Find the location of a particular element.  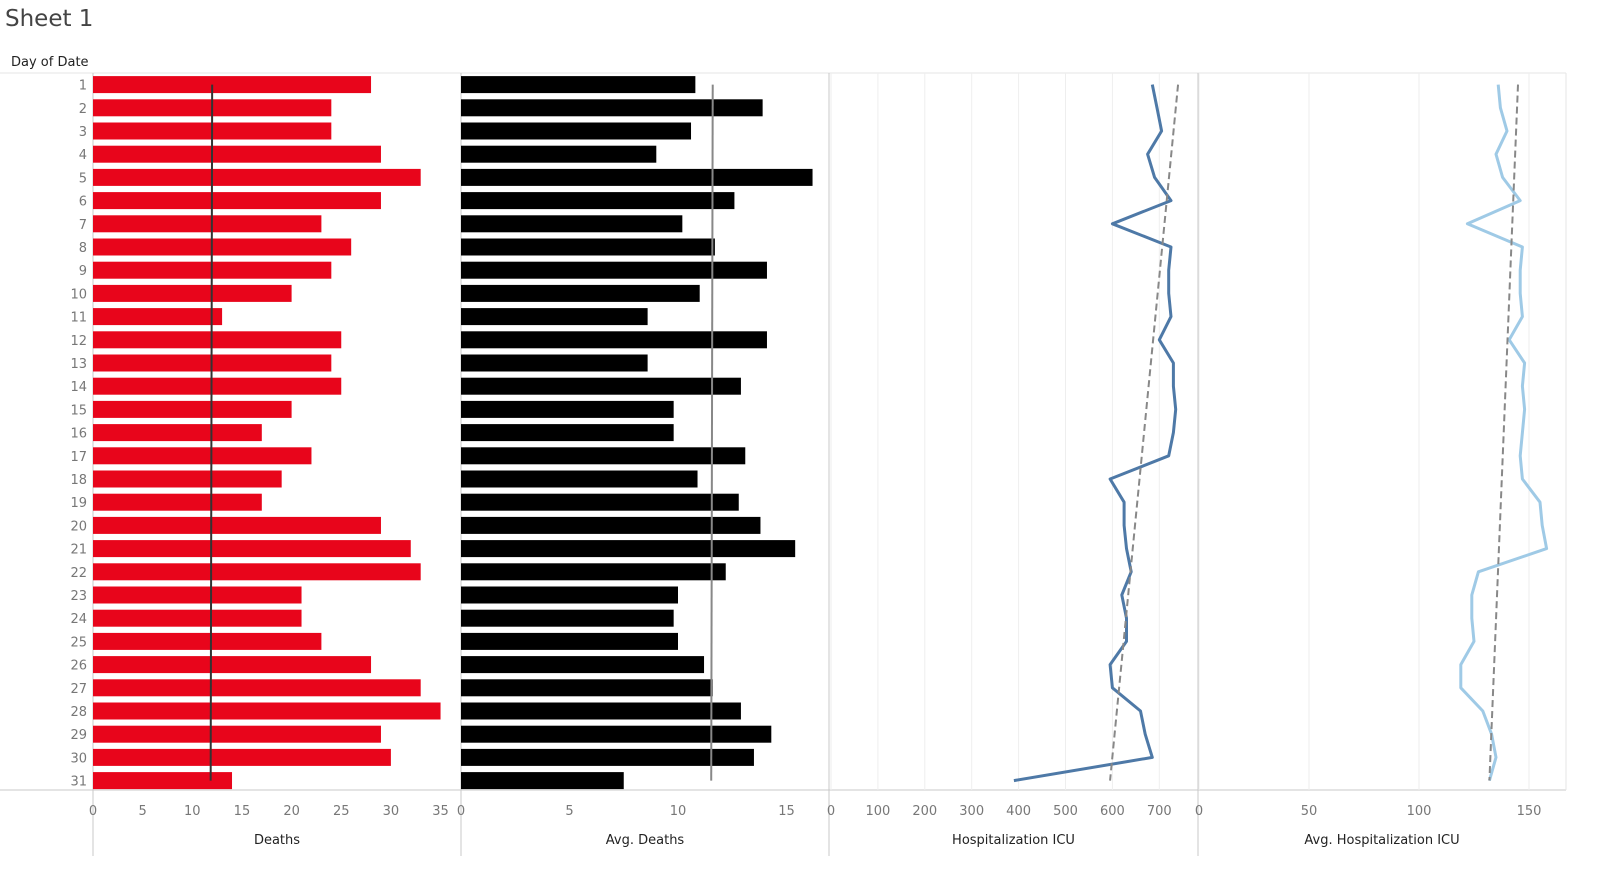

row-label: 19 is located at coordinates (78, 503).